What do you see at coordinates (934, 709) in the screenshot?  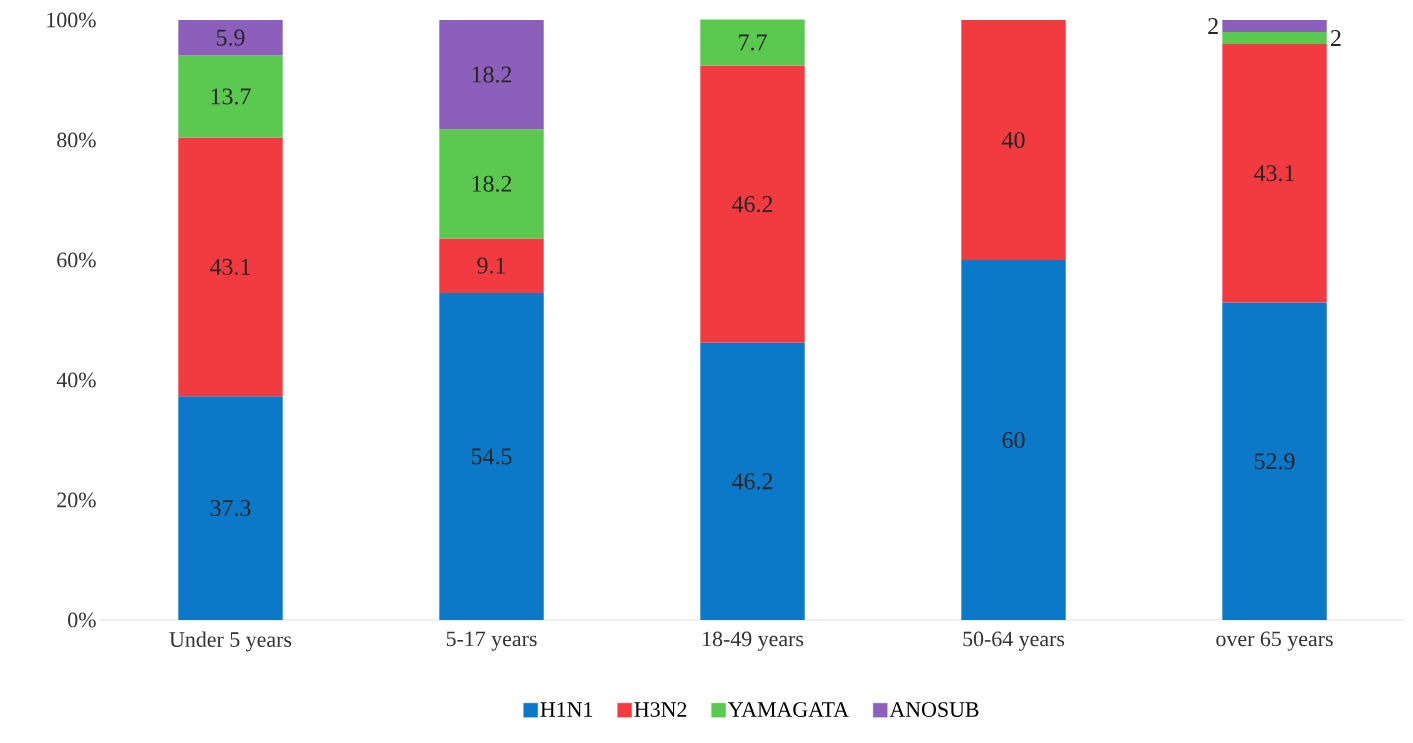 I see `legend-label: ANOSUB` at bounding box center [934, 709].